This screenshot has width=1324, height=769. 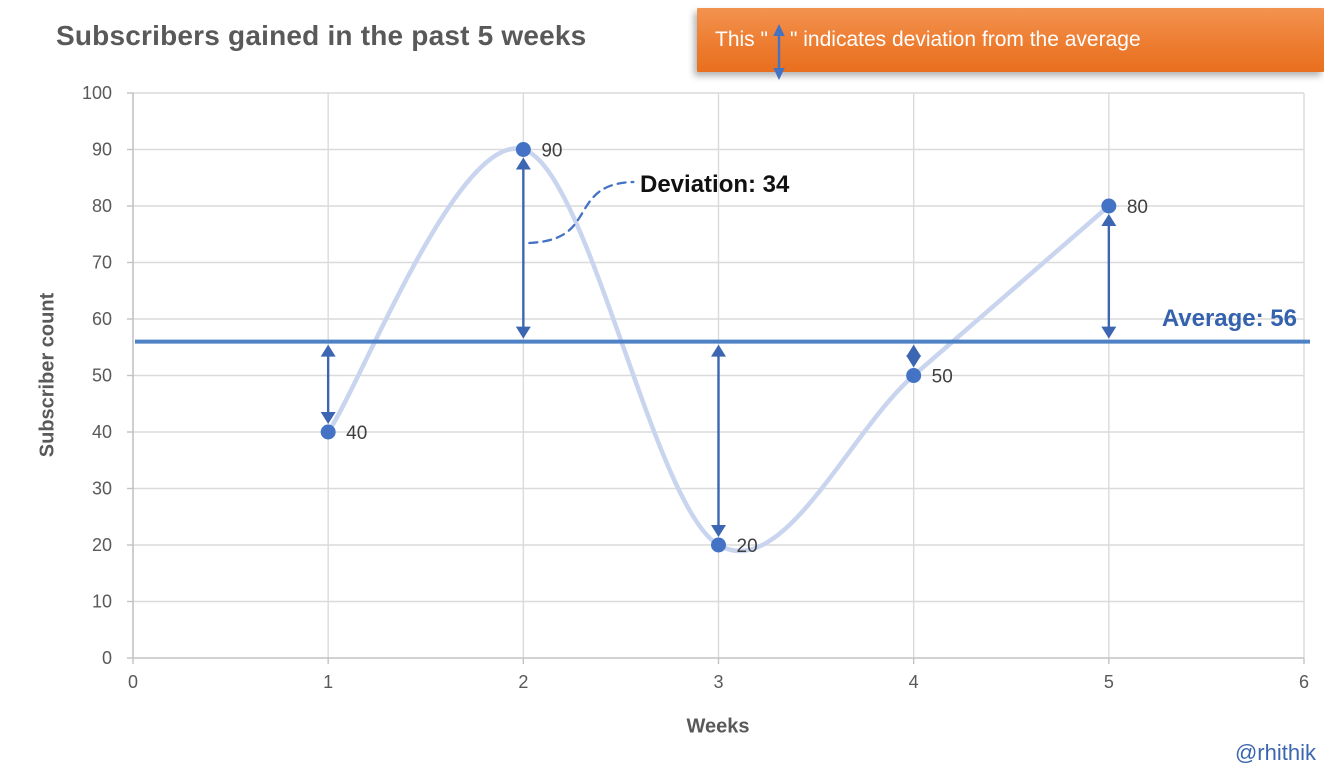 What do you see at coordinates (523, 682) in the screenshot?
I see `x-tick-label: 2` at bounding box center [523, 682].